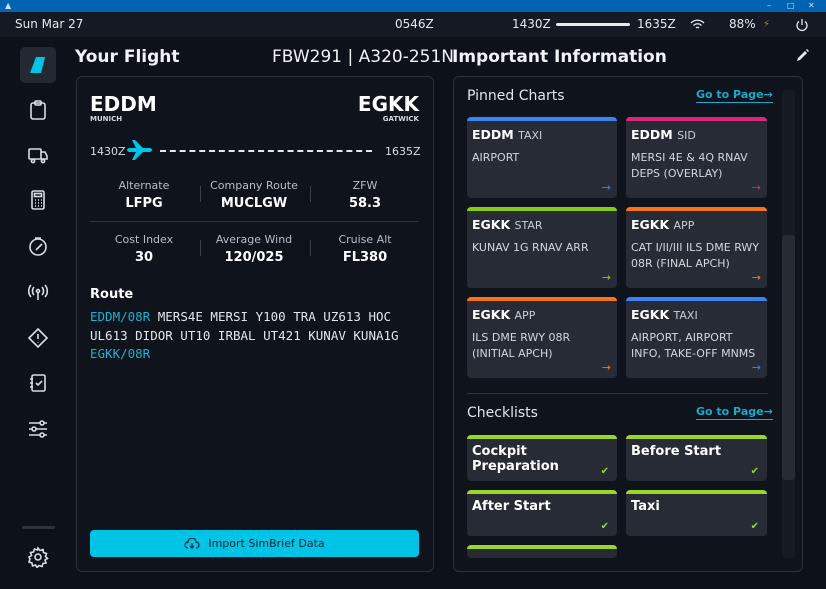 The width and height of the screenshot is (826, 589). I want to click on settings-icon, so click(38, 557).